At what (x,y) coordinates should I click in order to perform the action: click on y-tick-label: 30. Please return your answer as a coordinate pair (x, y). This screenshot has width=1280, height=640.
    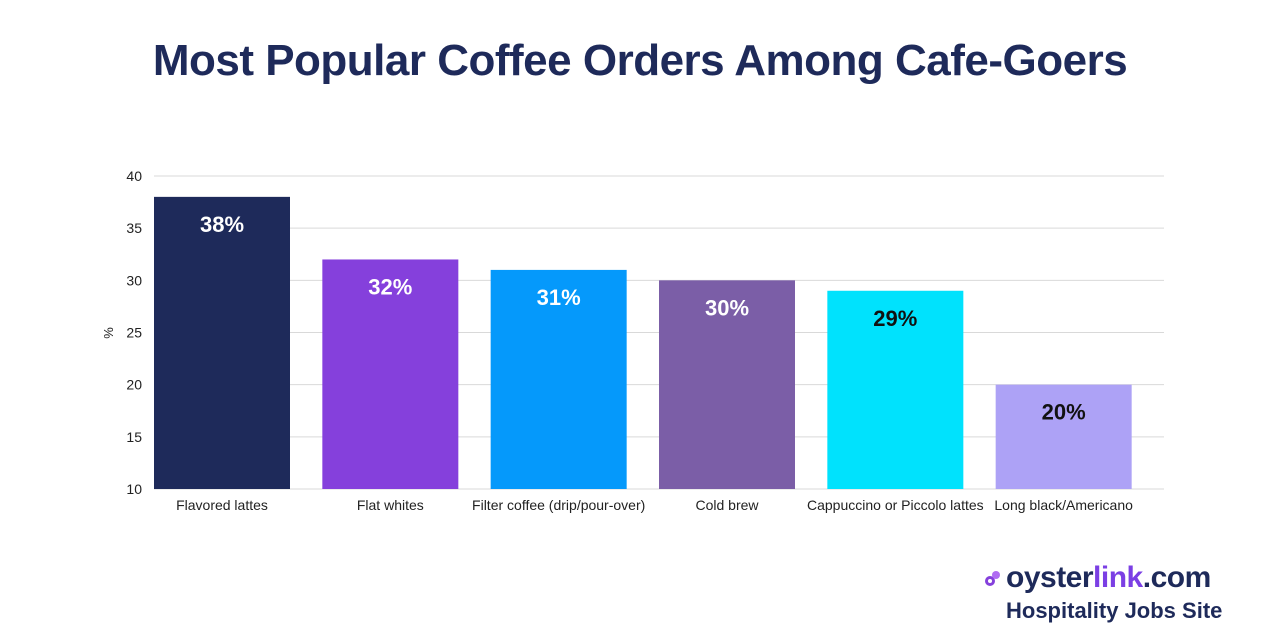
    Looking at the image, I should click on (134, 280).